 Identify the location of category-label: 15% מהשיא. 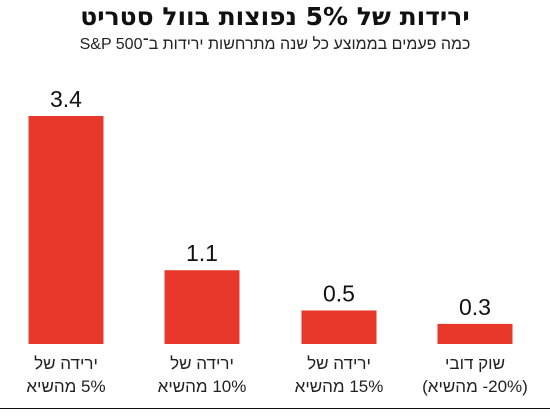
(339, 386).